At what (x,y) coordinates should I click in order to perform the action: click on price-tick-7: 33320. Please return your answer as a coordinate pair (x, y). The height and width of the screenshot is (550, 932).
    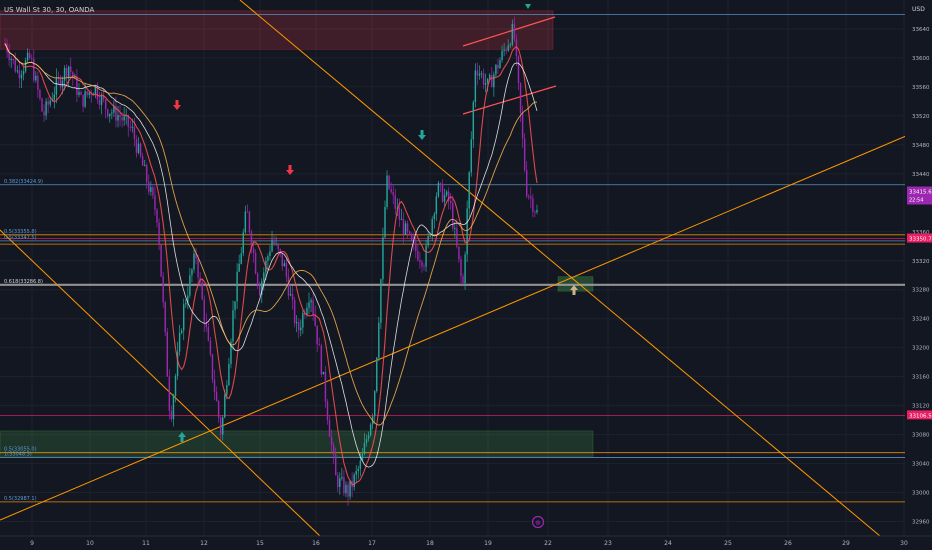
    Looking at the image, I should click on (921, 262).